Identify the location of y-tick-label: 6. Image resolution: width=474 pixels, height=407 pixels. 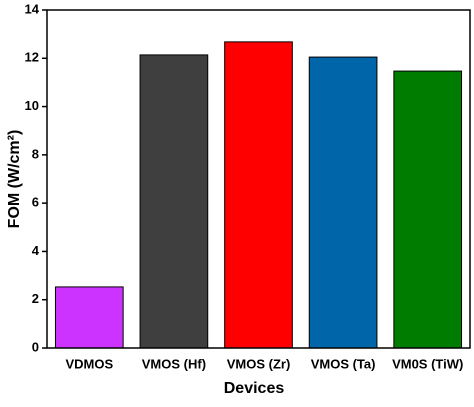
(35, 202).